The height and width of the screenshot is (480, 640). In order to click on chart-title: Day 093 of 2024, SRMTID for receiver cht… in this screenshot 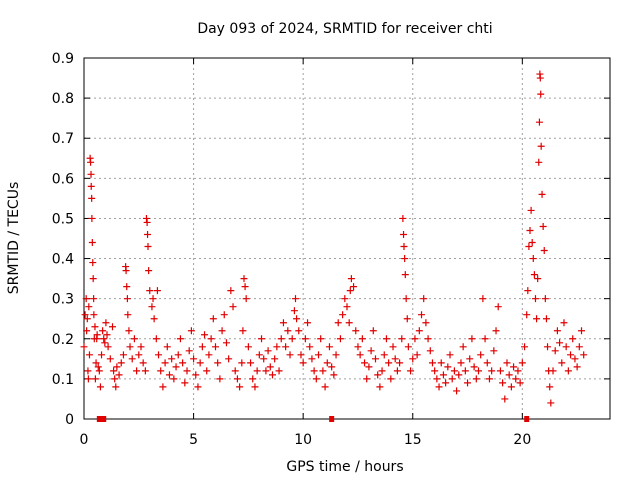, I will do `click(344, 29)`.